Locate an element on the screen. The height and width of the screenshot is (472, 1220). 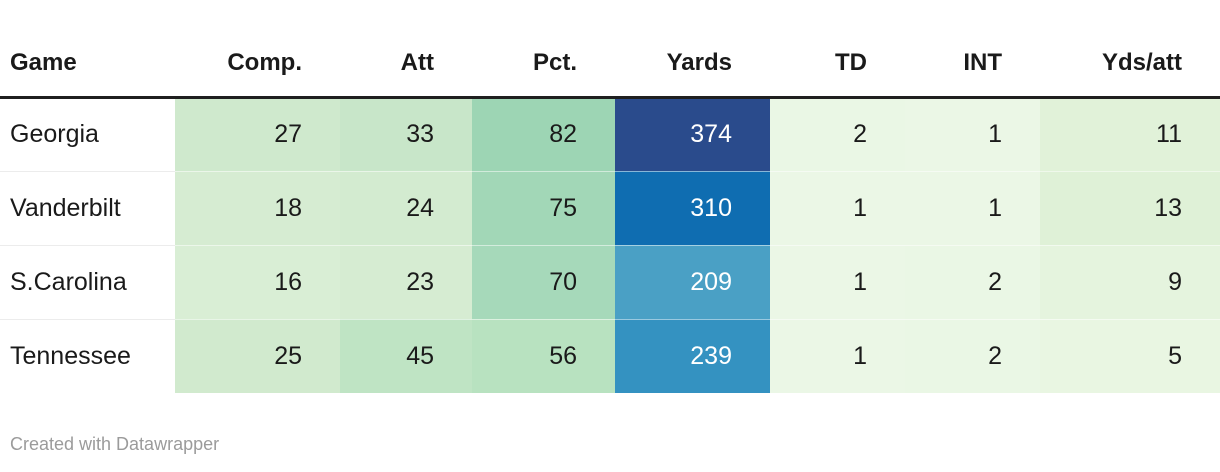
cell-yards: 310 is located at coordinates (692, 207).